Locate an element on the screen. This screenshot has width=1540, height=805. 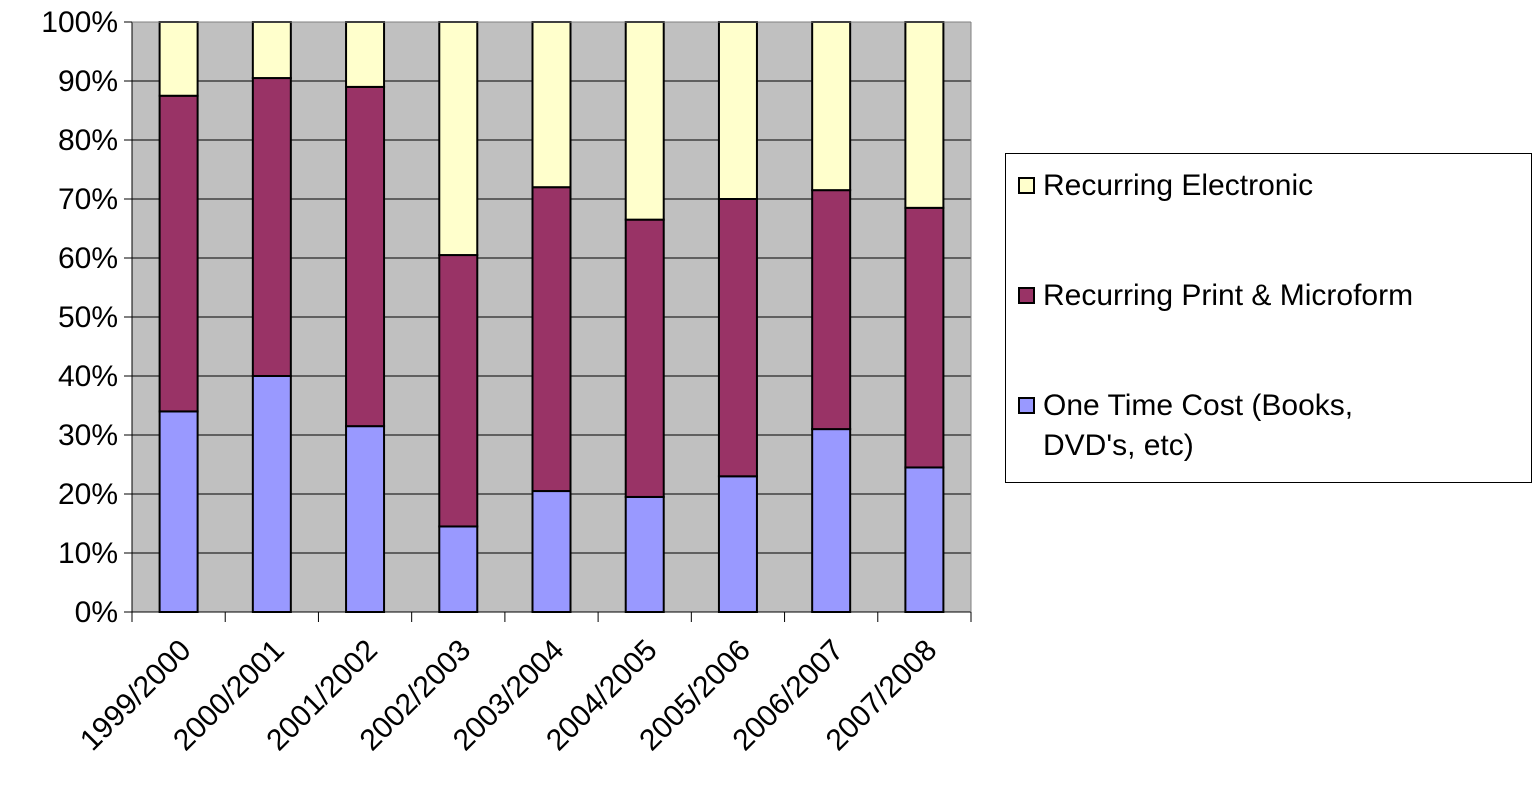
y-tick-label: 60% is located at coordinates (88, 258).